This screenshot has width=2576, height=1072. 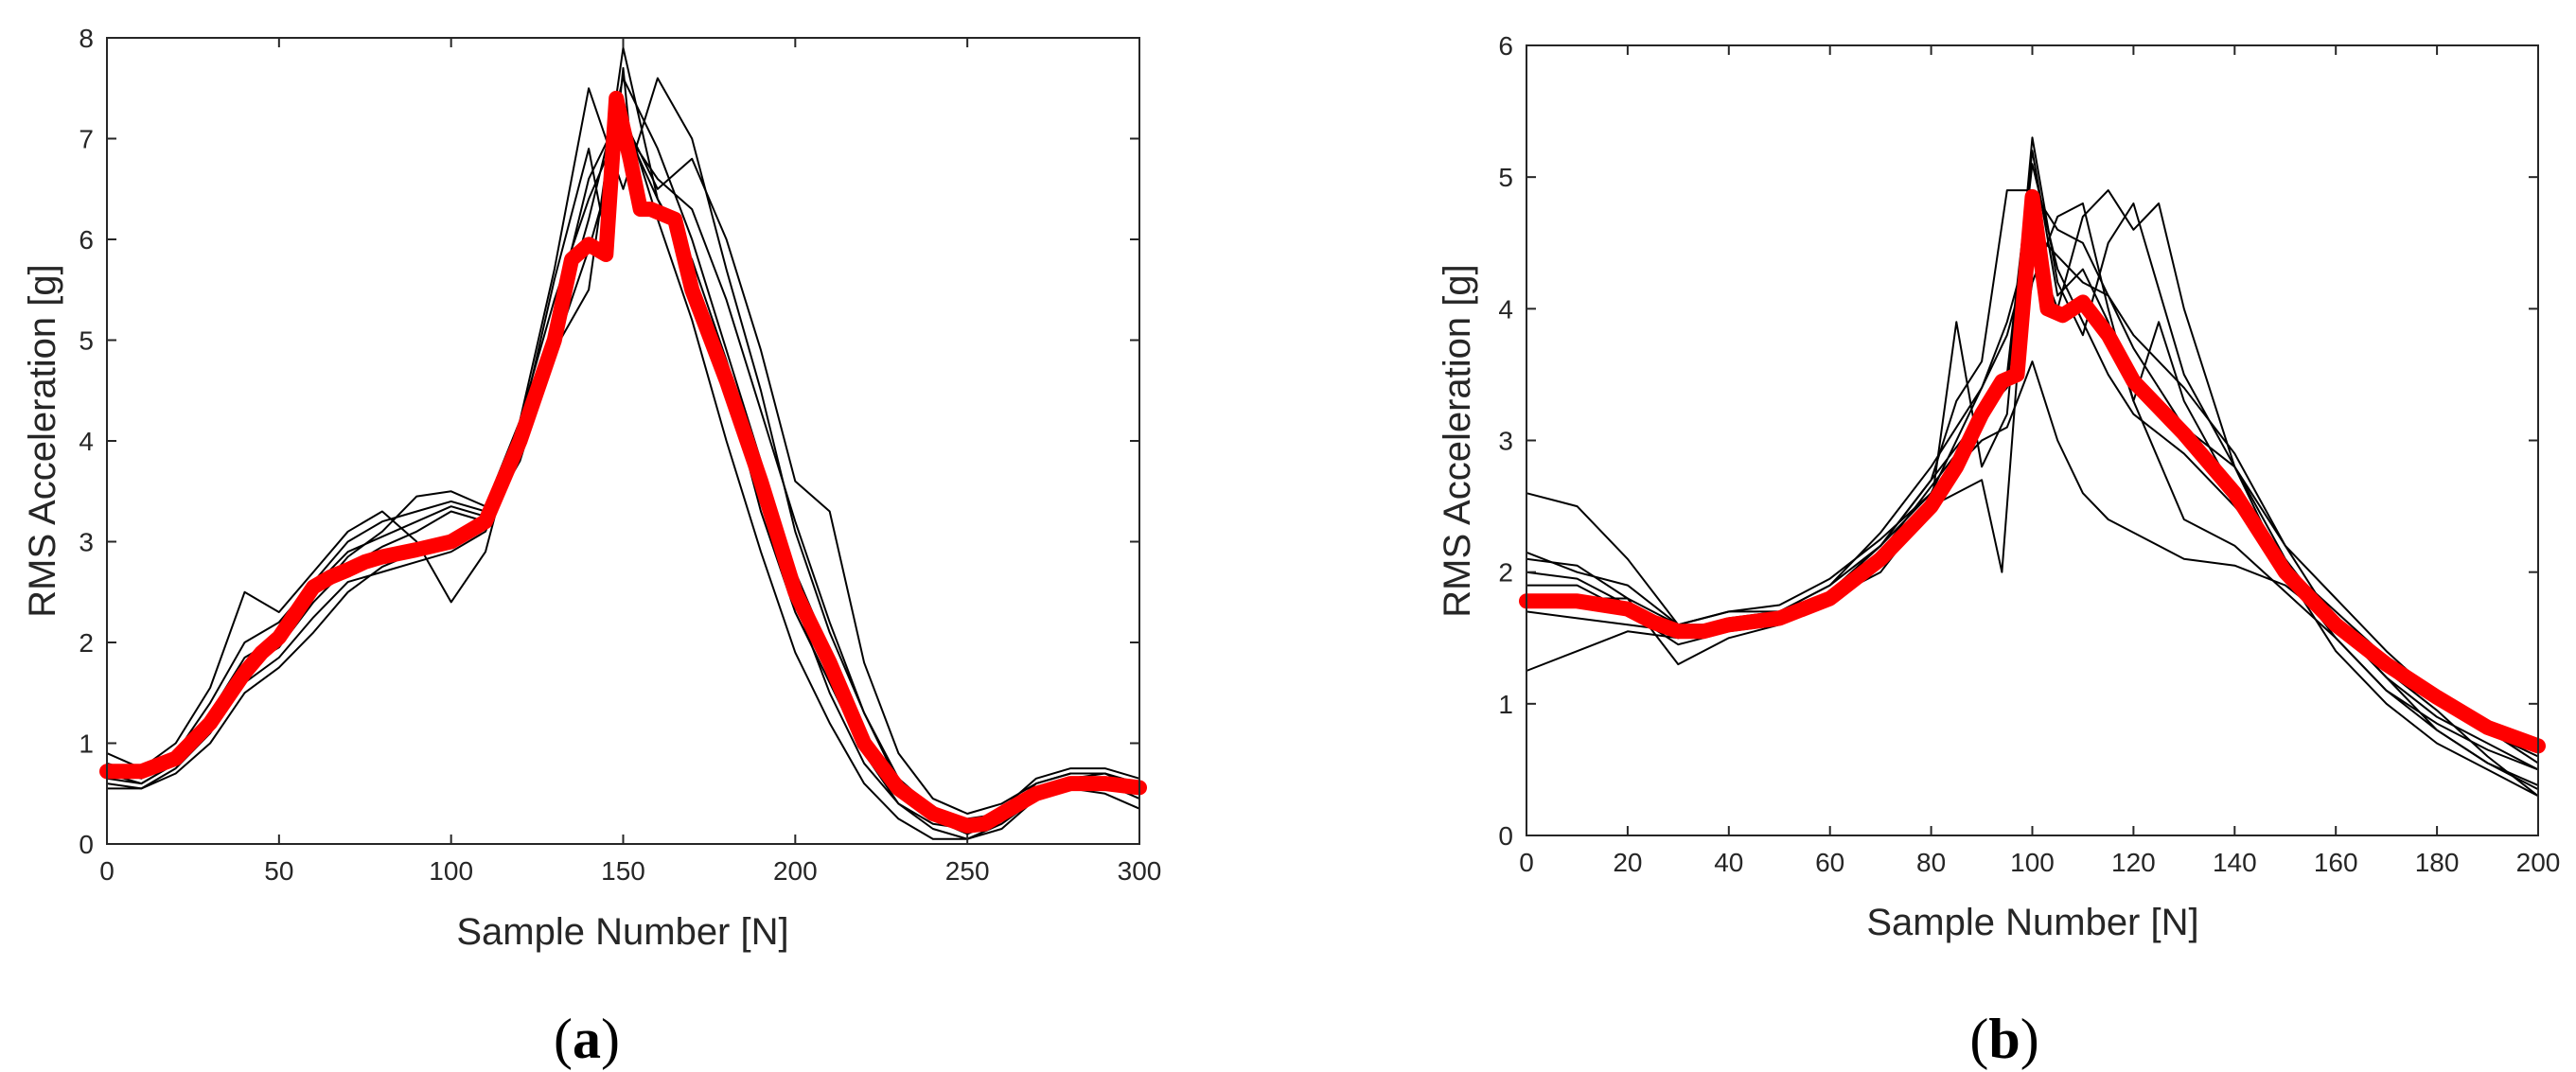 I want to click on chart-b-xtick-label-80: 80, so click(x=1931, y=862).